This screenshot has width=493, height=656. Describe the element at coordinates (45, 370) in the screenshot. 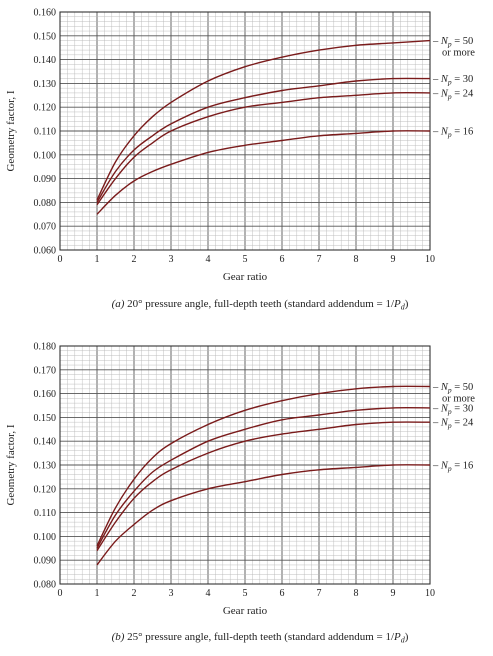

I see `y-tick-label: 0.170` at that location.